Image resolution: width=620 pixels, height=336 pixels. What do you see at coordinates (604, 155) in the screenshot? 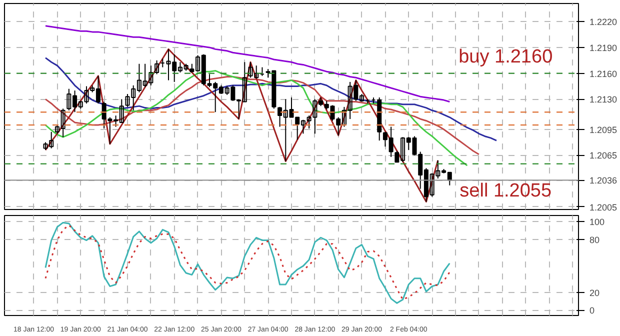
I see `y-tick-label: 1.2065` at bounding box center [604, 155].